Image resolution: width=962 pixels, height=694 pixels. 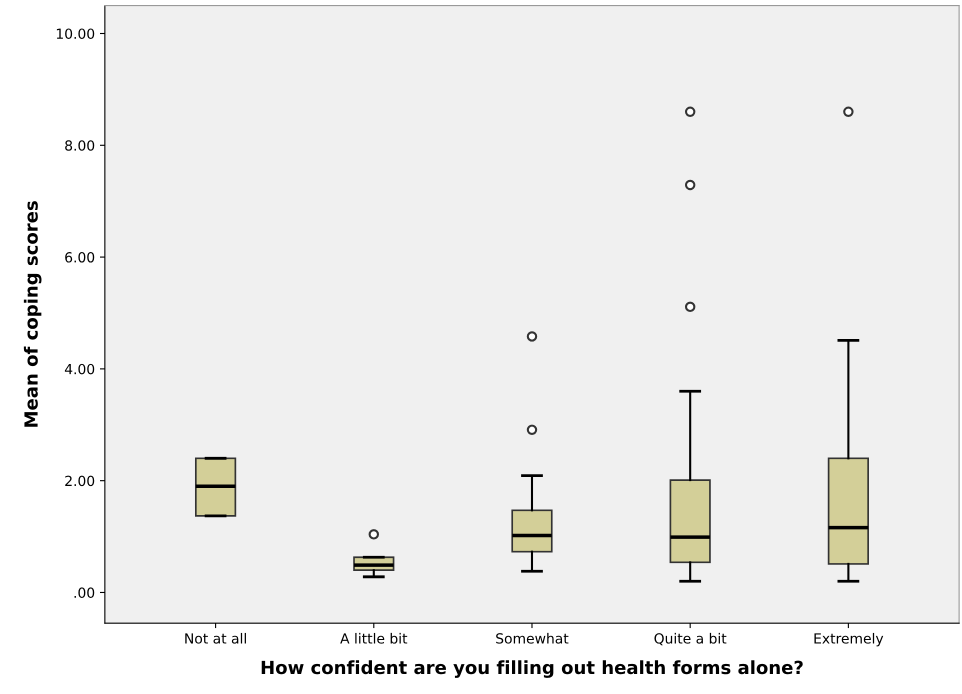 I want to click on x-tick-label: Not at all, so click(x=215, y=638).